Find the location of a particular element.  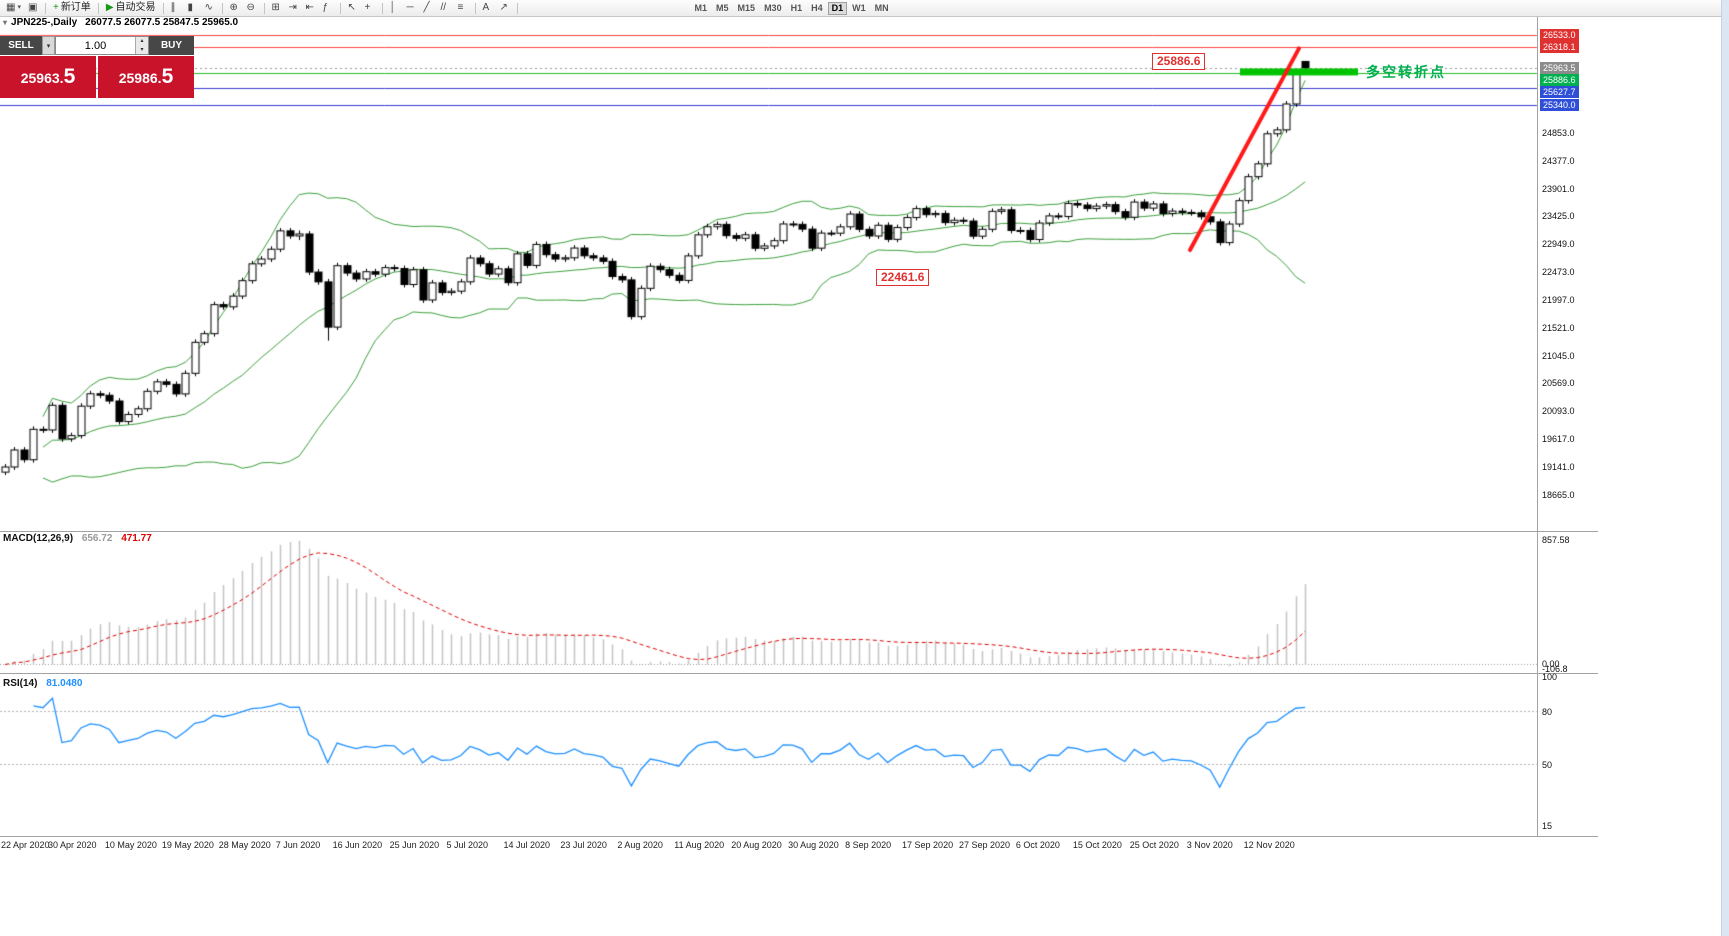

buy-price-display: 25986. 5 is located at coordinates (146, 77).